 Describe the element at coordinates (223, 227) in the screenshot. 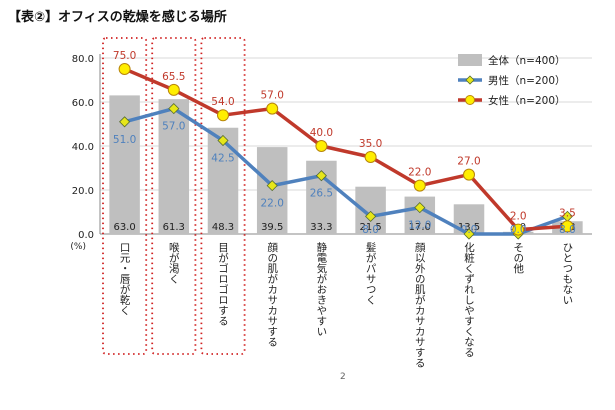

I see `bar-value-label: 48.3` at that location.